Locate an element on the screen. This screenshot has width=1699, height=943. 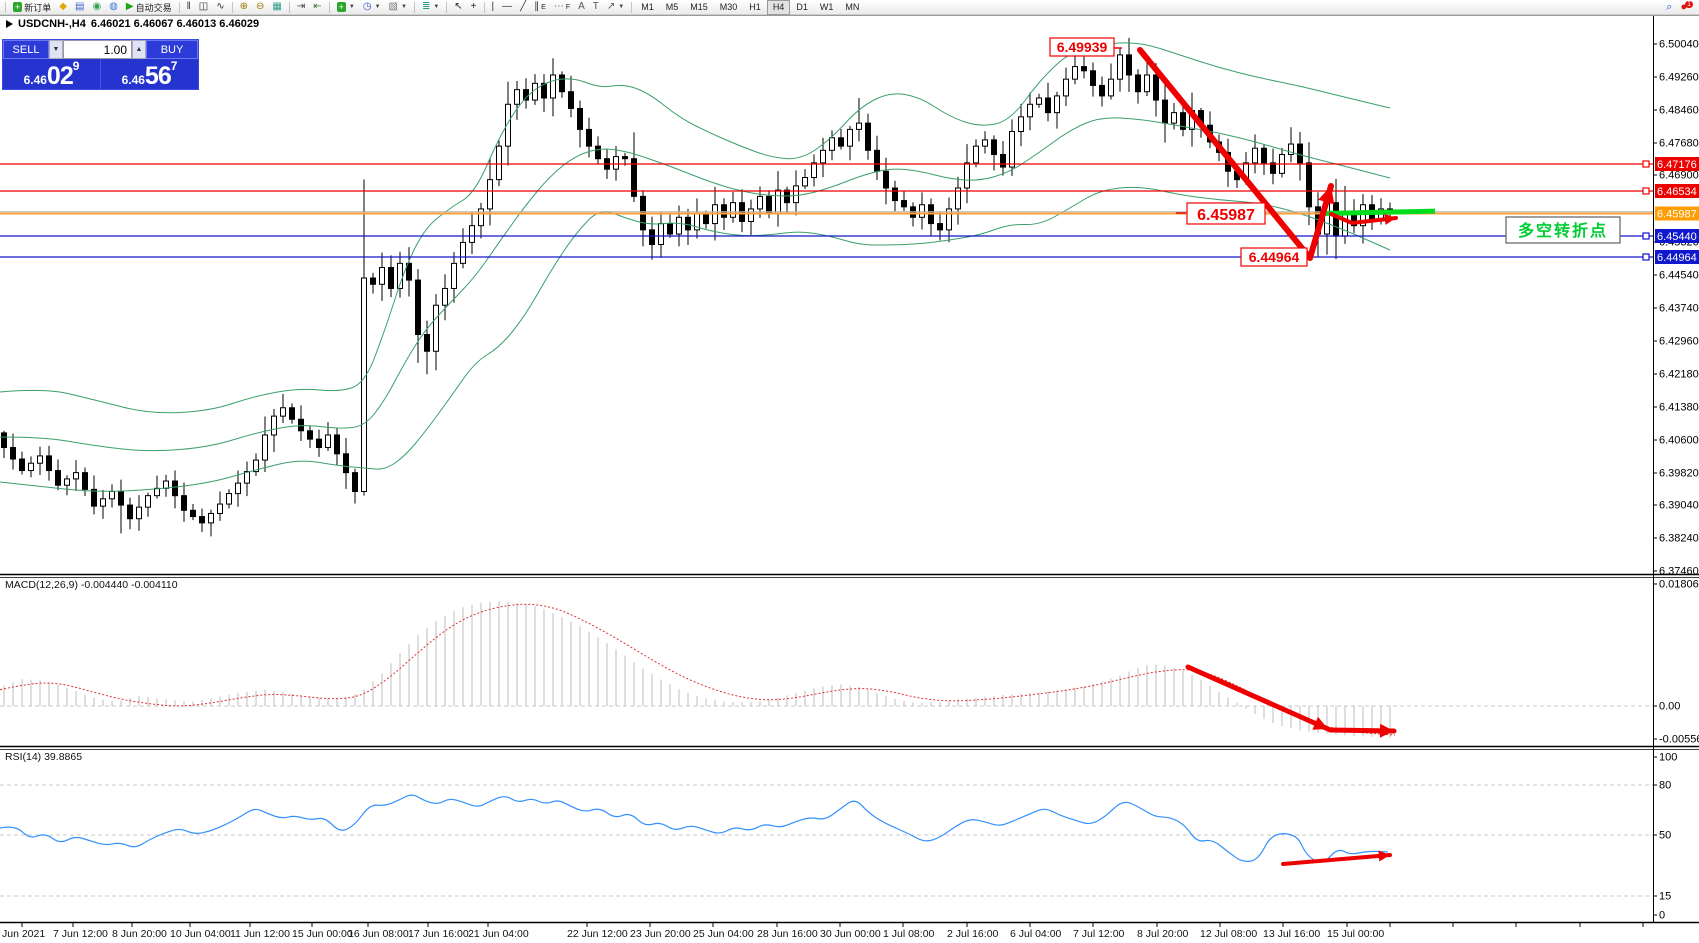
vline-tool-button: | is located at coordinates (493, 7).